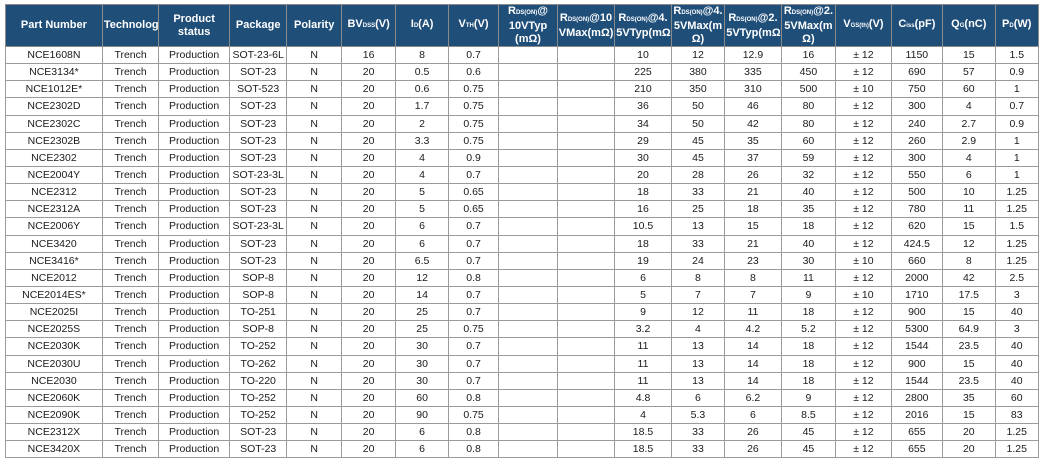 Image resolution: width=1043 pixels, height=470 pixels. What do you see at coordinates (54, 432) in the screenshot?
I see `table-cell: NCE2312X` at bounding box center [54, 432].